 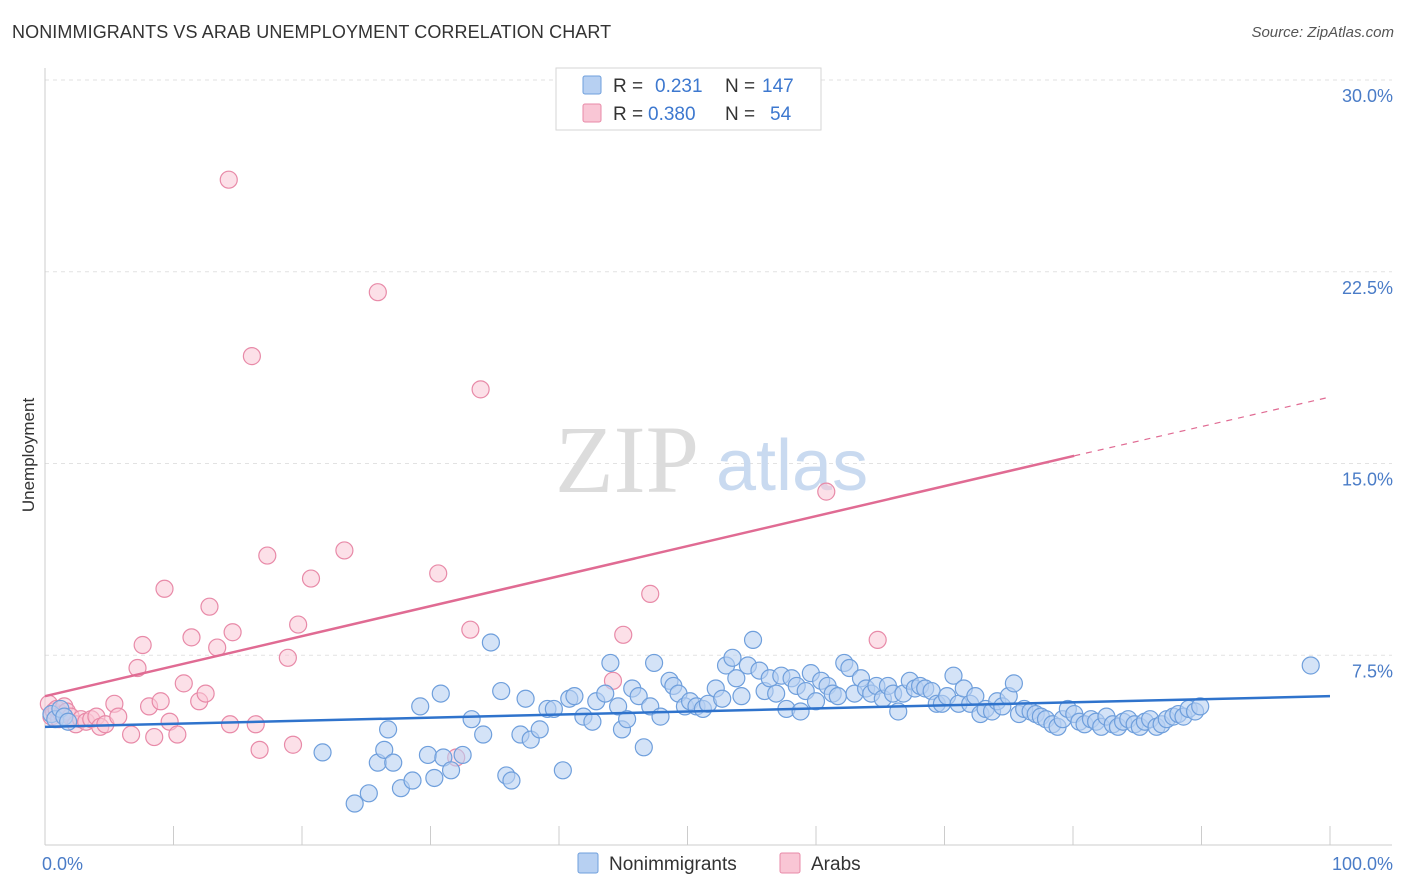 What do you see at coordinates (740, 114) in the screenshot?
I see `legend-n-label-2: N =` at bounding box center [740, 114].